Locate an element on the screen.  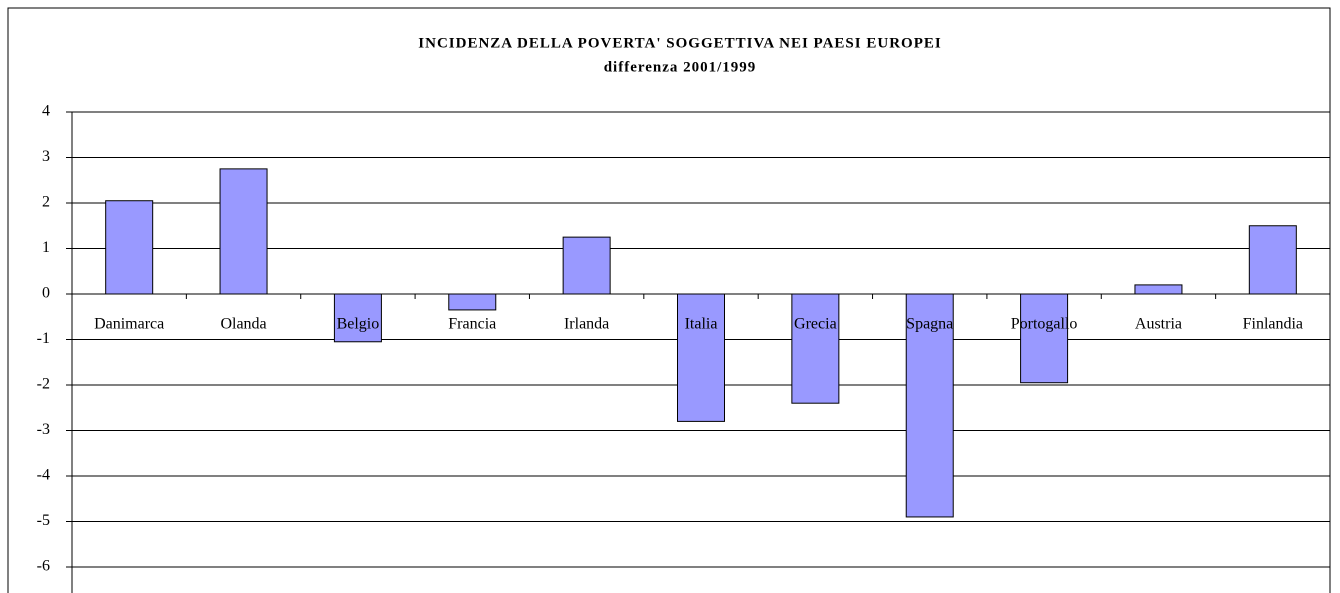
x-tick-label: Finlandia is located at coordinates (1273, 324).